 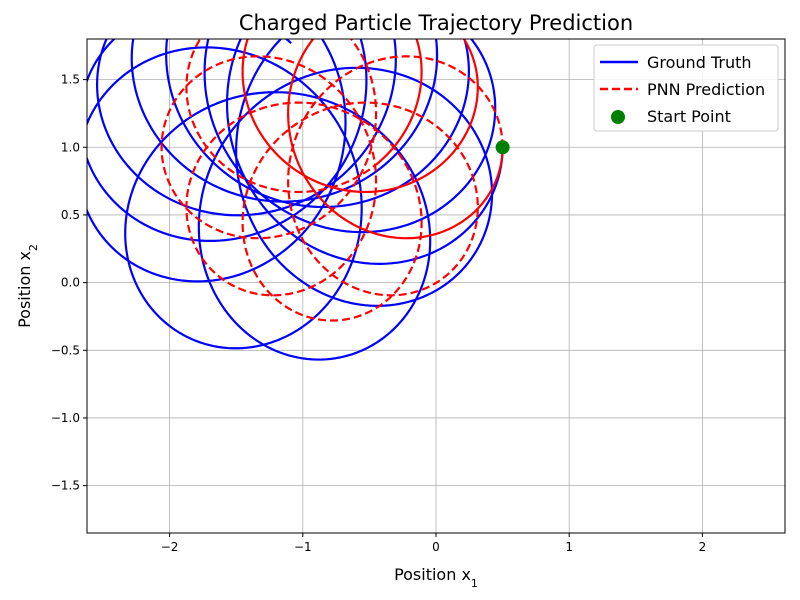 I want to click on x-tick-label: 1, so click(x=569, y=547).